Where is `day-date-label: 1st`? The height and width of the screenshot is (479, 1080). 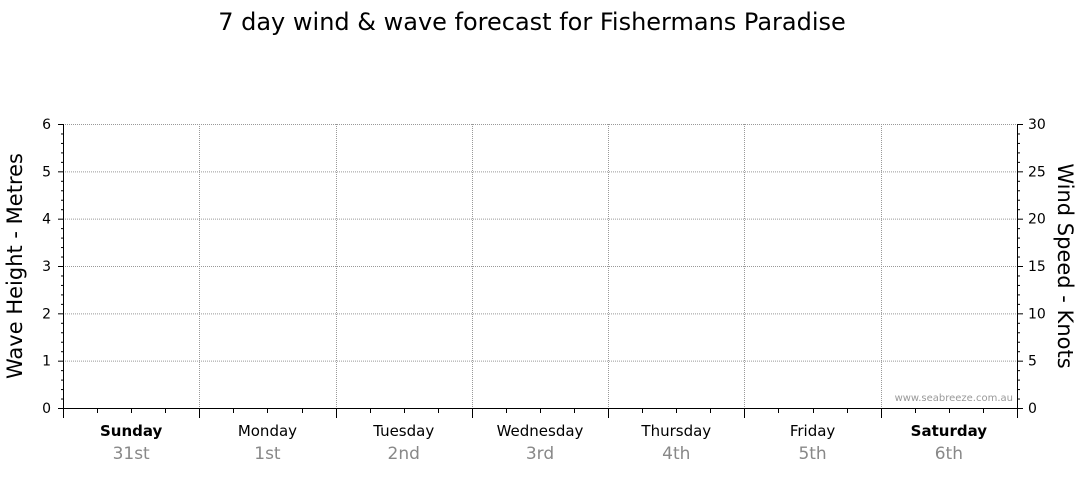 day-date-label: 1st is located at coordinates (267, 454).